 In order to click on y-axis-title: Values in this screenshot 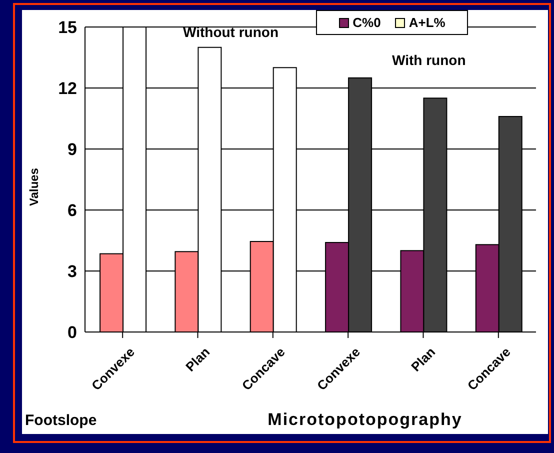, I will do `click(34, 187)`.